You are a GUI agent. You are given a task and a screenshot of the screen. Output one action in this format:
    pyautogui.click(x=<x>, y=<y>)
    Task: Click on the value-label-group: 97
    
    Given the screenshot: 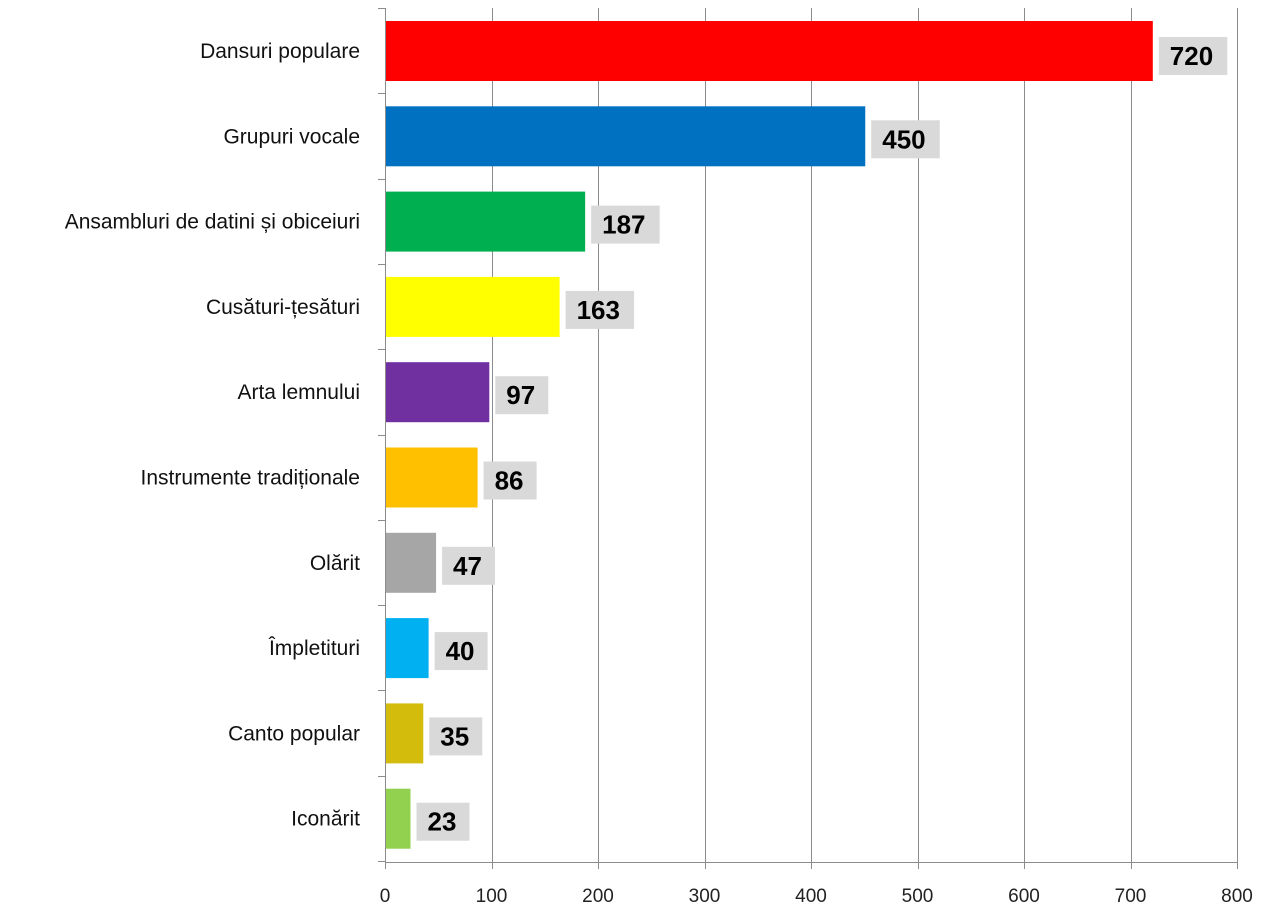 What is the action you would take?
    pyautogui.click(x=522, y=395)
    